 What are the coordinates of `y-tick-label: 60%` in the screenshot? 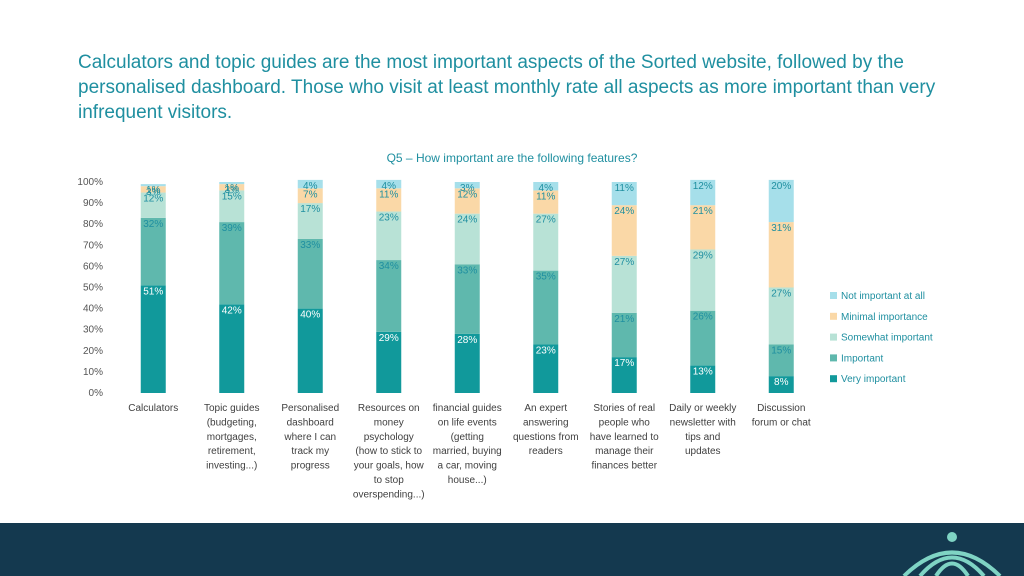 It's located at (93, 266).